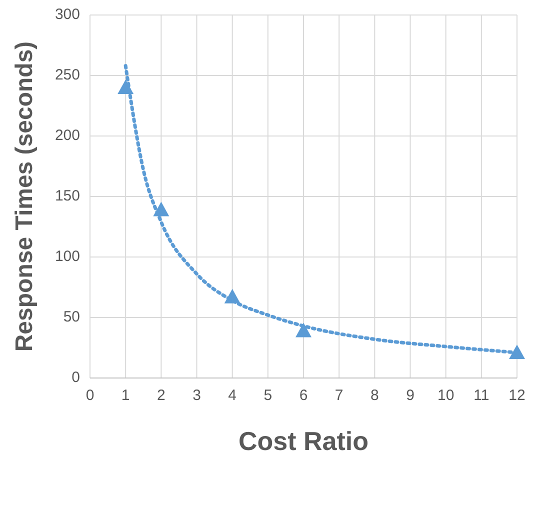 The width and height of the screenshot is (537, 508). Describe the element at coordinates (517, 395) in the screenshot. I see `x-tick-label: 12` at that location.